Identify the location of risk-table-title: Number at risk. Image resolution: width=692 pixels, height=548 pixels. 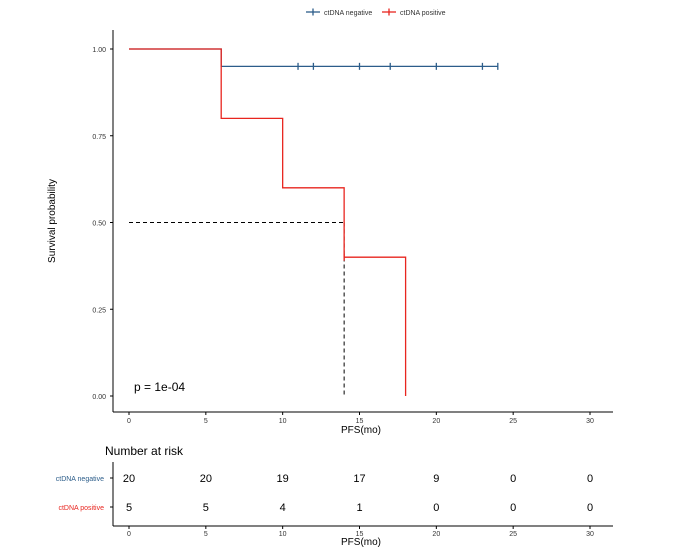
(144, 451).